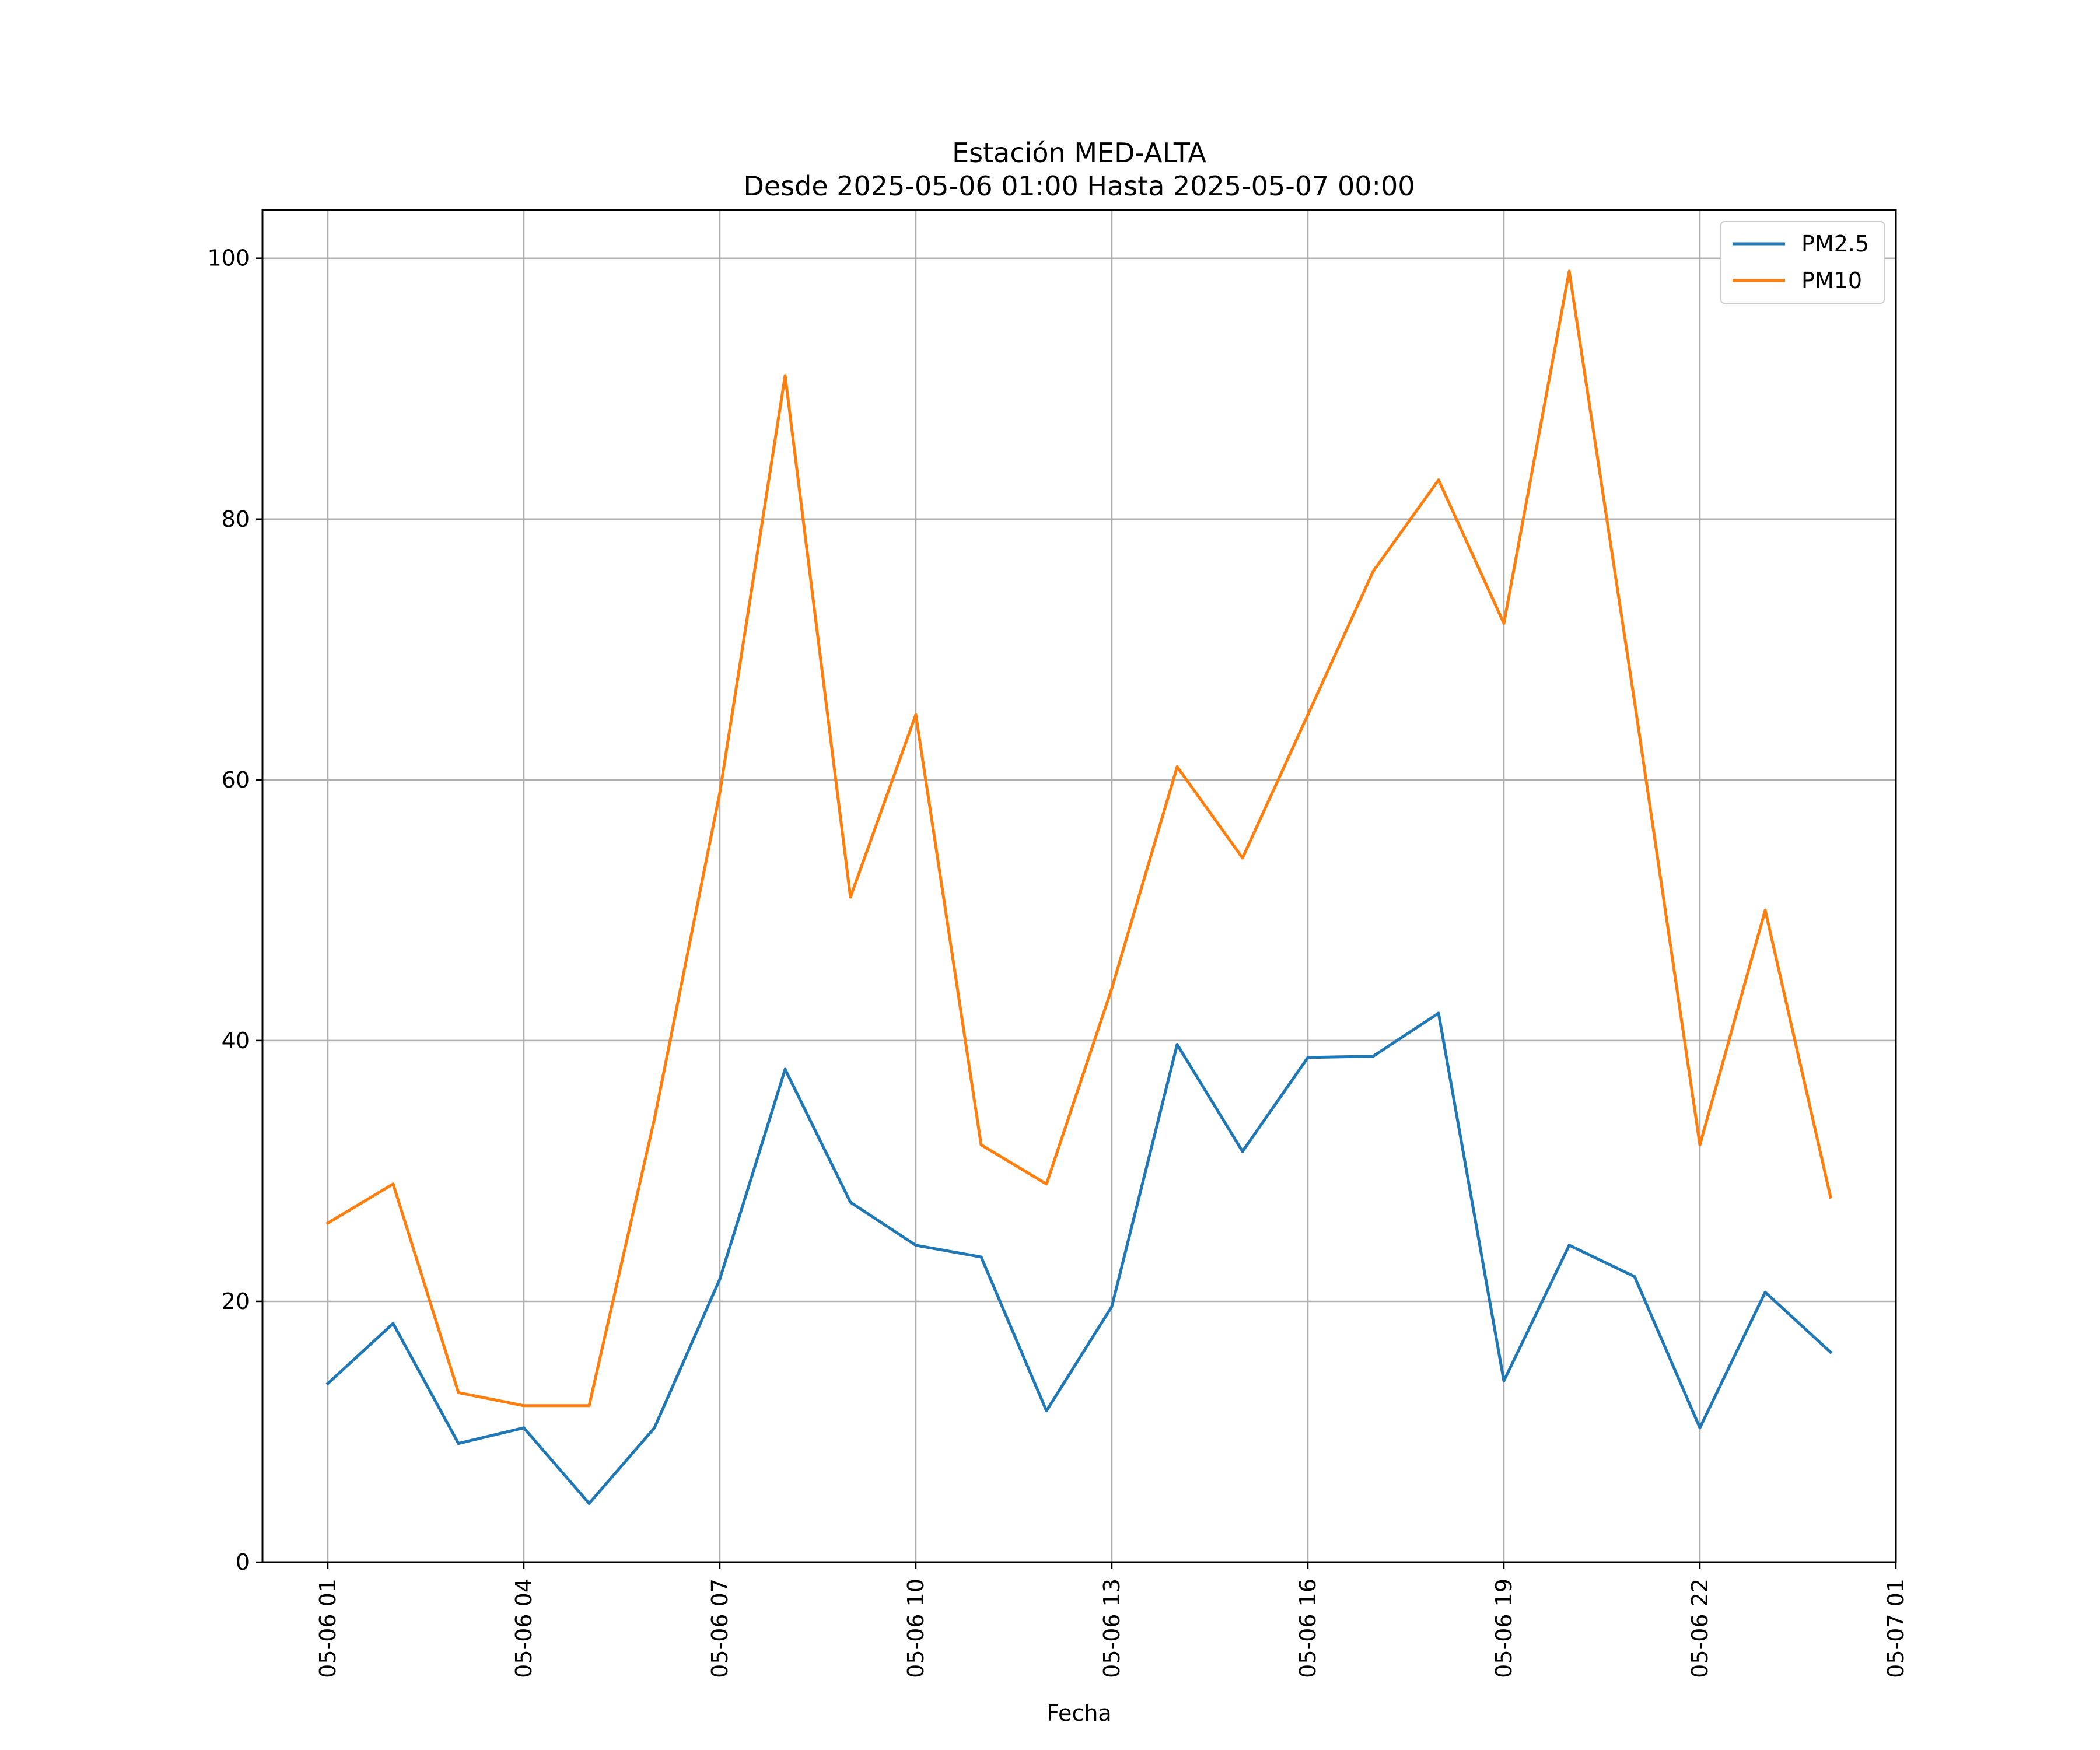 The height and width of the screenshot is (1750, 2100). Describe the element at coordinates (236, 1301) in the screenshot. I see `y-tick-label: 20` at that location.